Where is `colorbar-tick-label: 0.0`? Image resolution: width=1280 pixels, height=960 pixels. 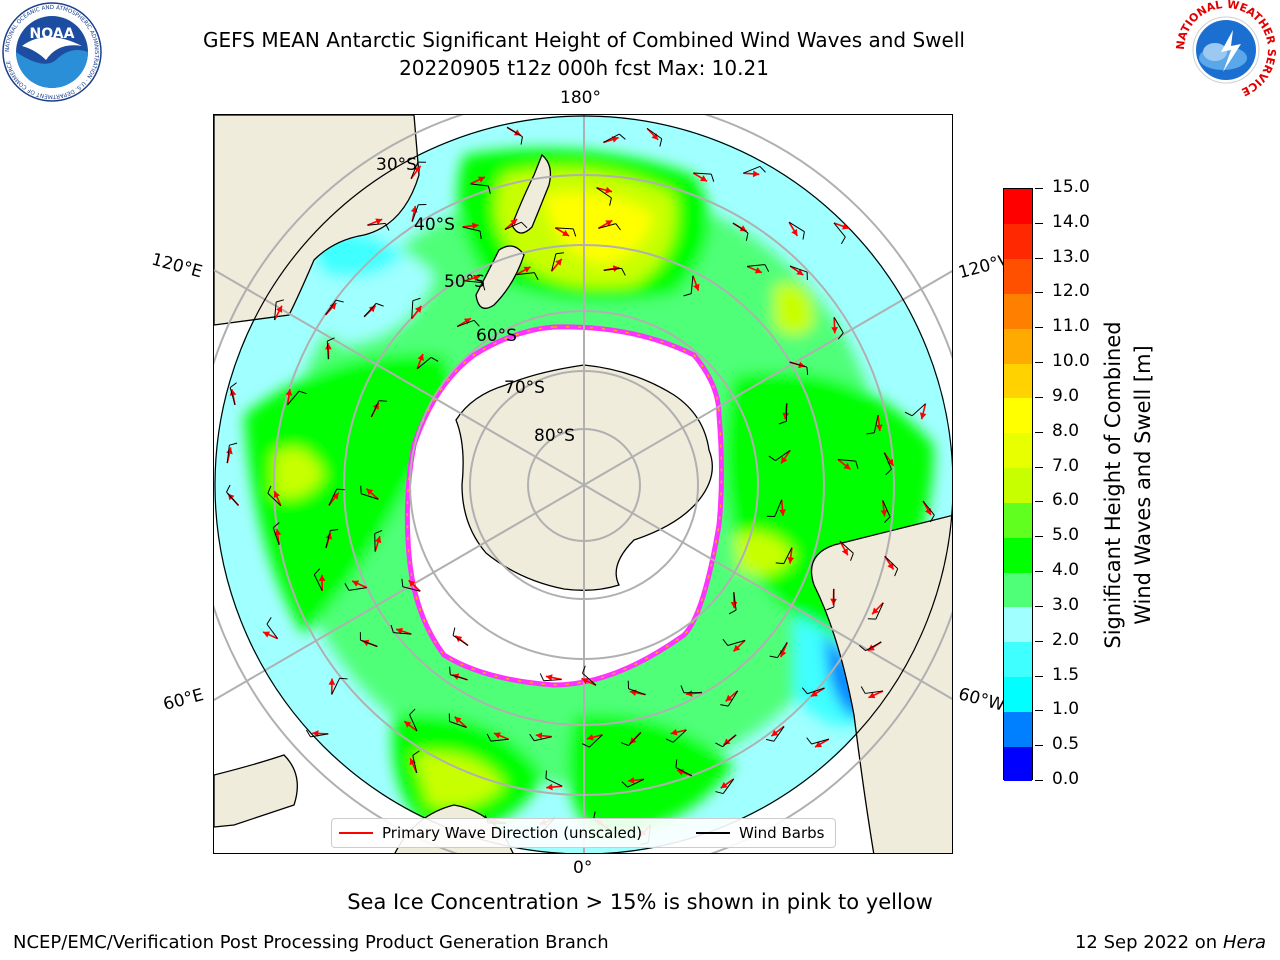
colorbar-tick-label: 0.0 is located at coordinates (1066, 779).